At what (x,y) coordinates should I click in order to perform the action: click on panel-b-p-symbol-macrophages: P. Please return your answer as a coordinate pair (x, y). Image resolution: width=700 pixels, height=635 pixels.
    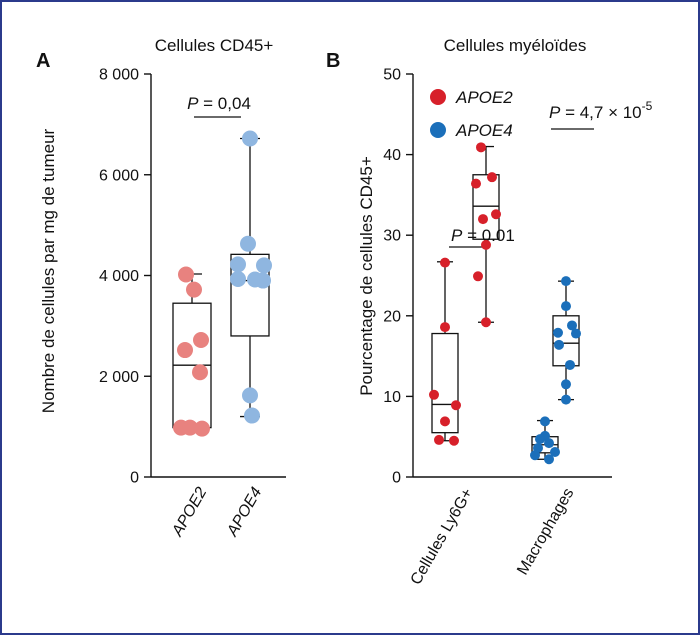
    Looking at the image, I should click on (555, 112).